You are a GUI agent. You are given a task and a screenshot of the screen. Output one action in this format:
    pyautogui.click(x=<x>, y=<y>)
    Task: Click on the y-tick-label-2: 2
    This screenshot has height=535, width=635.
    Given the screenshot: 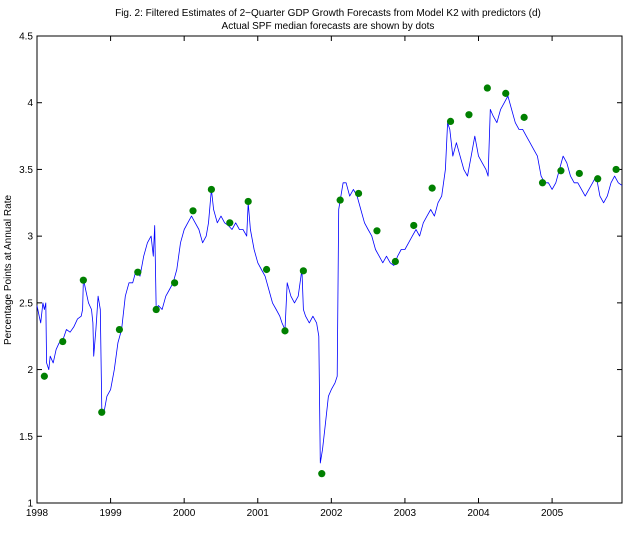 What is the action you would take?
    pyautogui.click(x=30, y=370)
    